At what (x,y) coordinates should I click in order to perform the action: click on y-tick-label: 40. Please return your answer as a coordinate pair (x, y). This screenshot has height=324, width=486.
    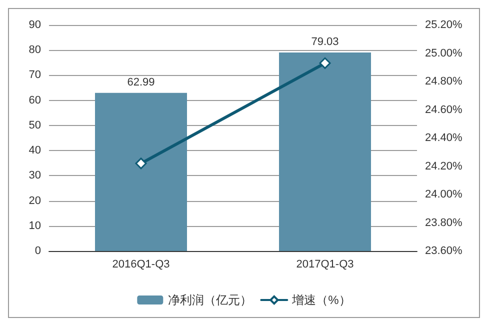
    Looking at the image, I should click on (34, 150).